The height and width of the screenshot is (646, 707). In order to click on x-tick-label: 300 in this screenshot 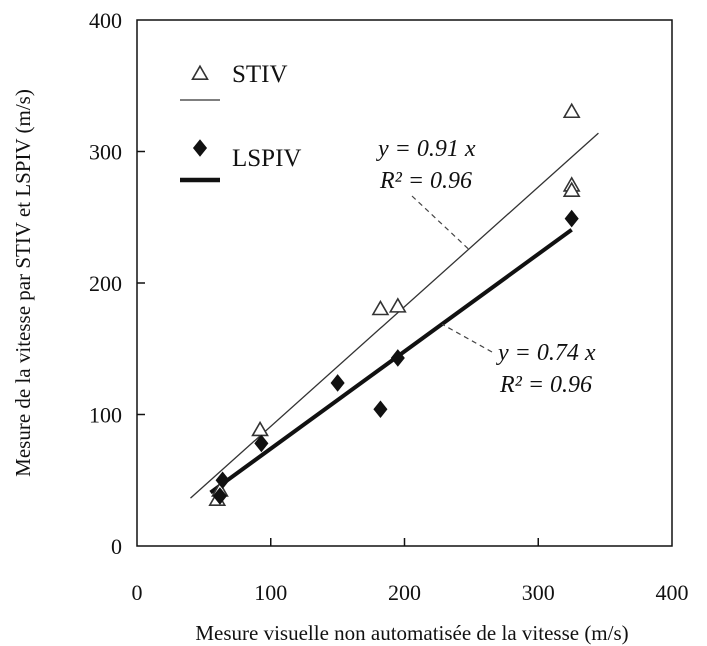, I will do `click(538, 592)`.